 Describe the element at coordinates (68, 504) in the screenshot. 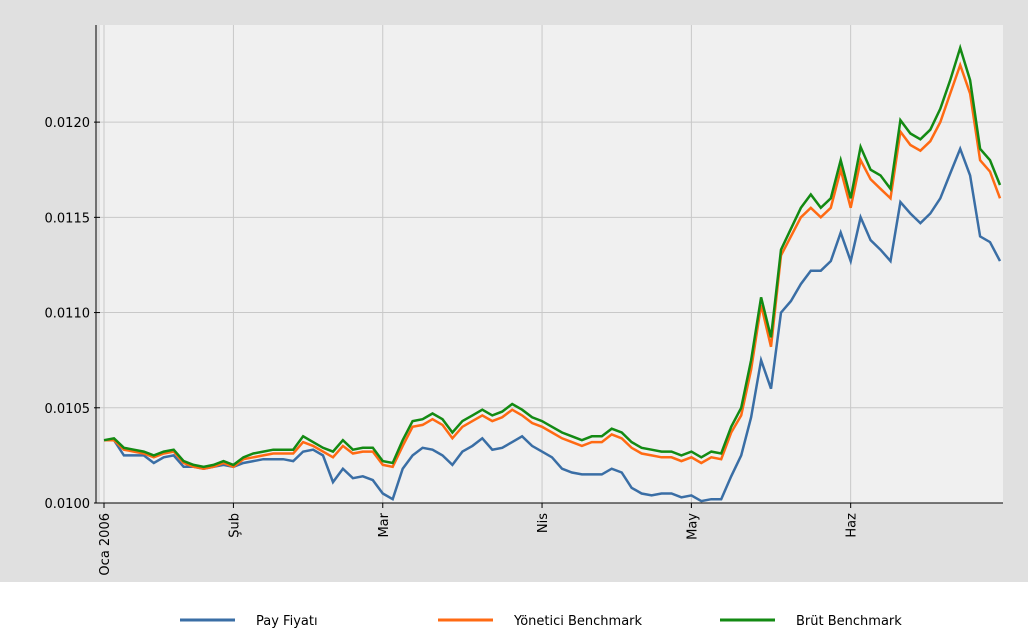

I see `y-tick-label: 0.0100` at that location.